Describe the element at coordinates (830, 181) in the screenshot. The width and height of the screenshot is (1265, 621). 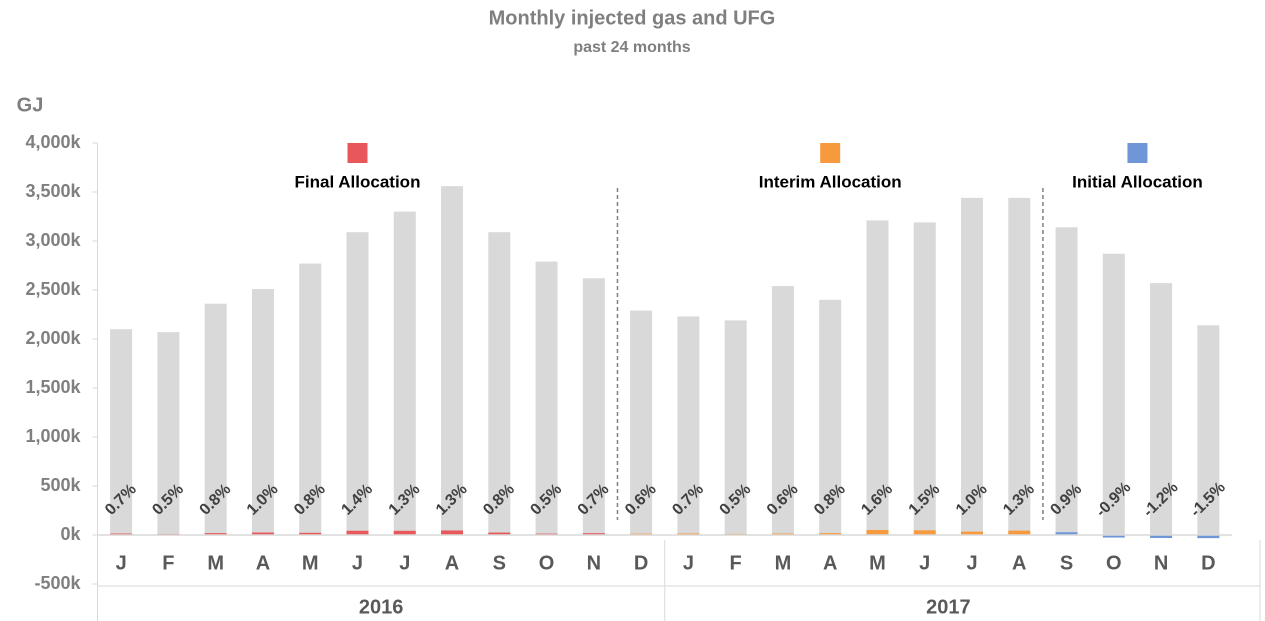
I see `legend-label: Interim Allocation` at that location.